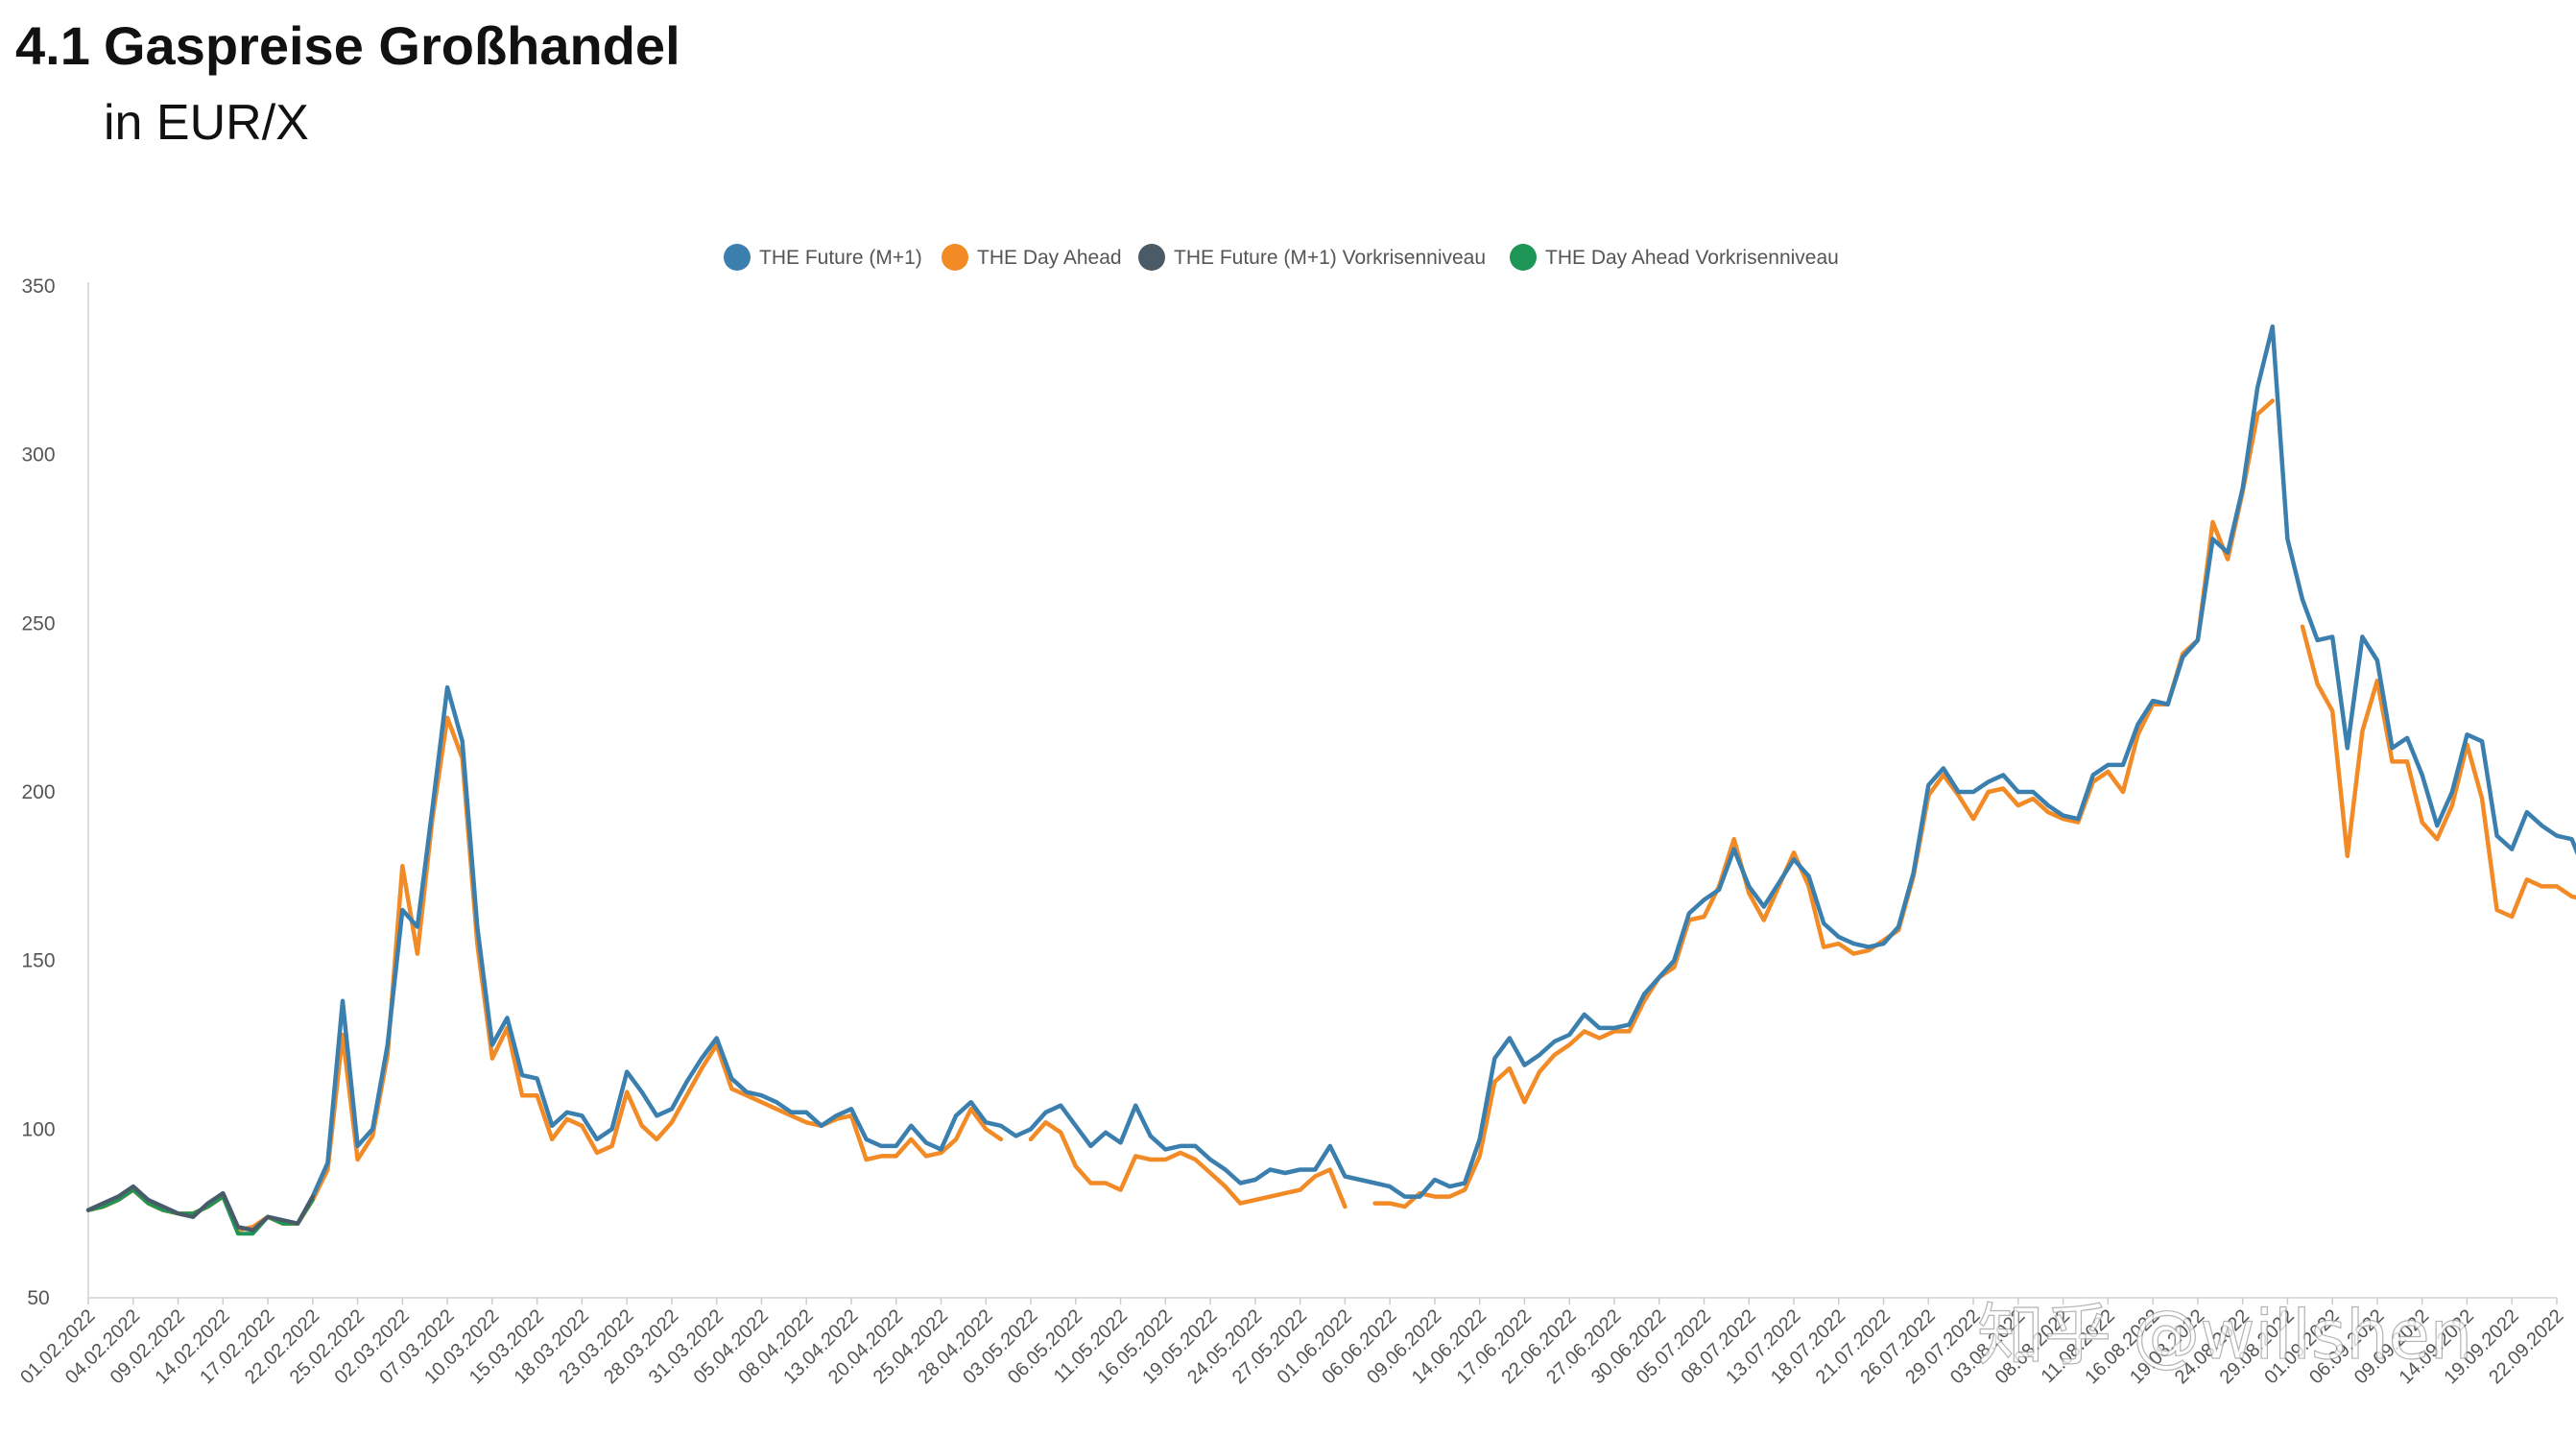 This screenshot has height=1436, width=2576. I want to click on y-tick-label: 350, so click(38, 286).